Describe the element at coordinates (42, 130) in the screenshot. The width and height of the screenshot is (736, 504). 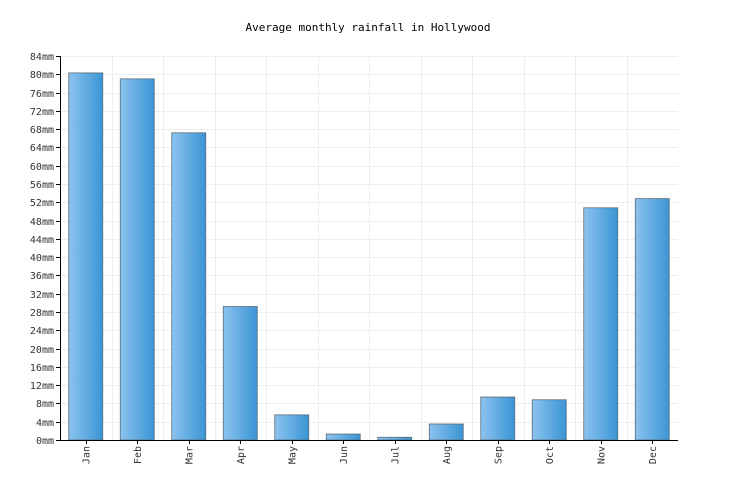
I see `y-tick-label: 68mm` at that location.